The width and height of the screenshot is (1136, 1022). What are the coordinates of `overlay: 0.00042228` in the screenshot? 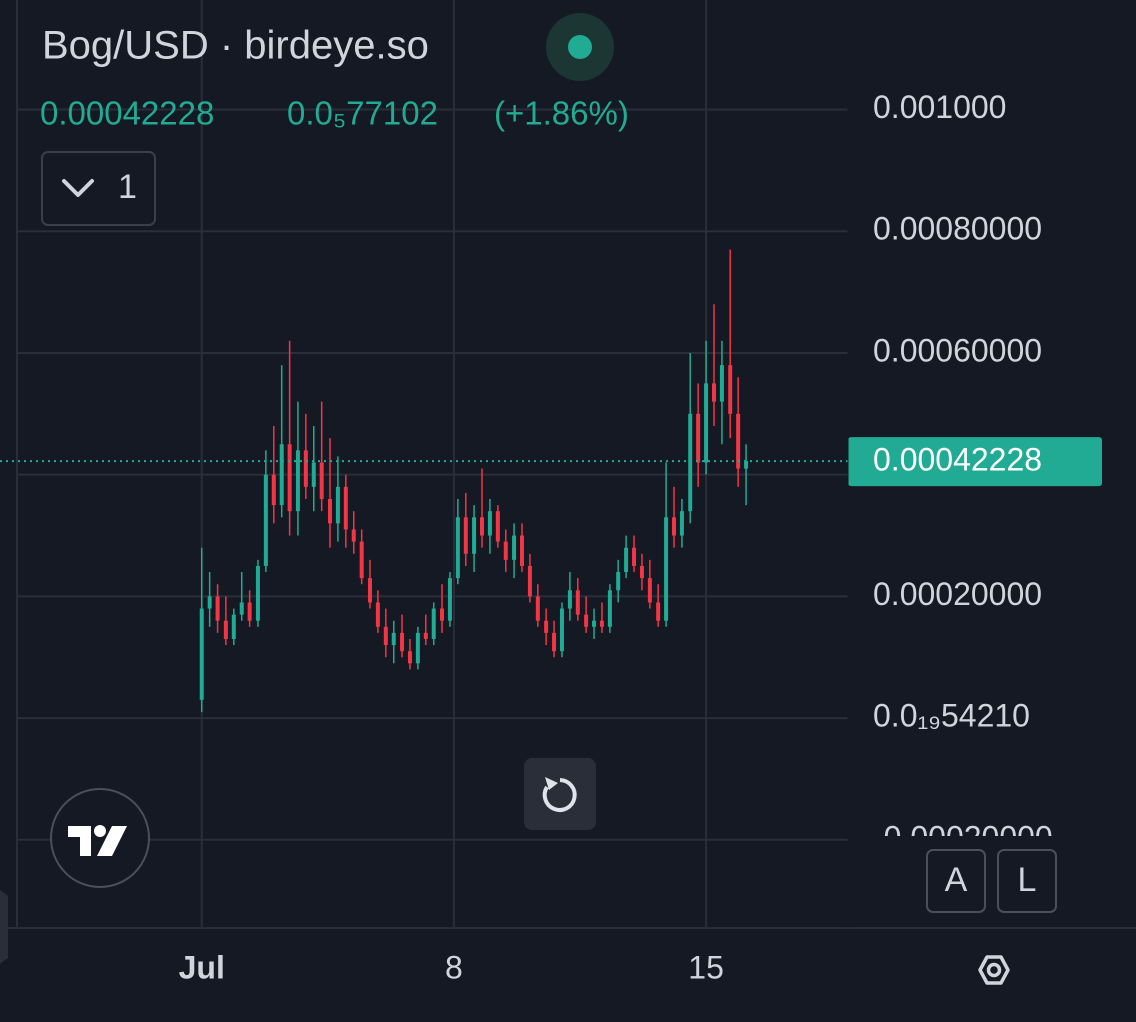 It's located at (551, 462).